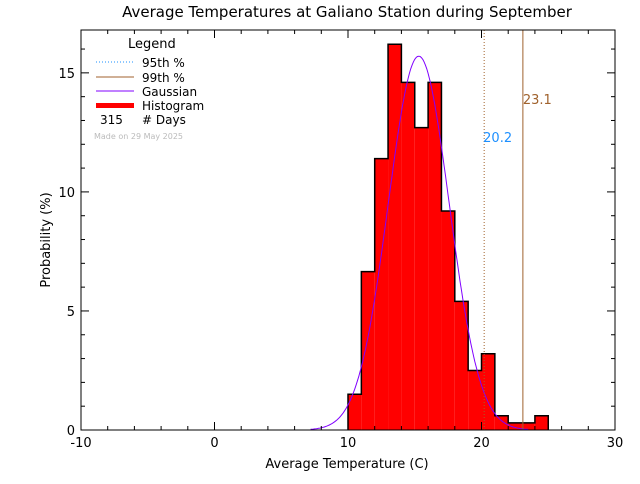 The image size is (640, 484). I want to click on y-tick-label: 5, so click(71, 312).